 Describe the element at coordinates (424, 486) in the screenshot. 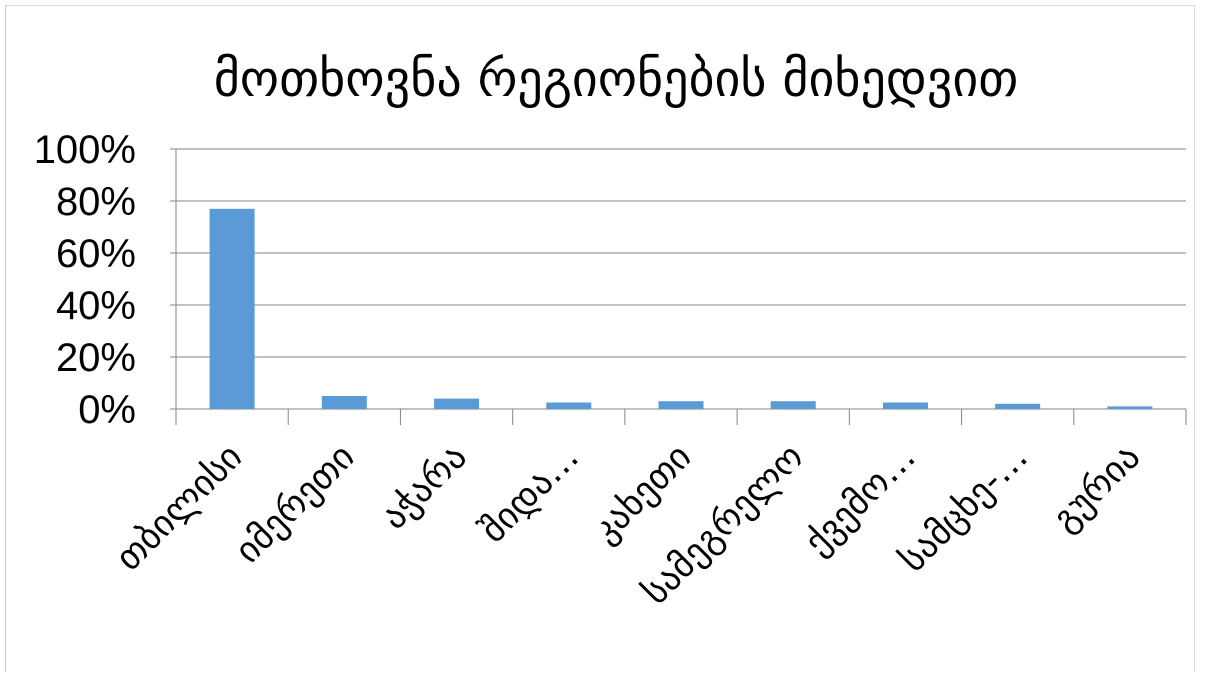

I see `x-tick-label: აჭარა` at that location.